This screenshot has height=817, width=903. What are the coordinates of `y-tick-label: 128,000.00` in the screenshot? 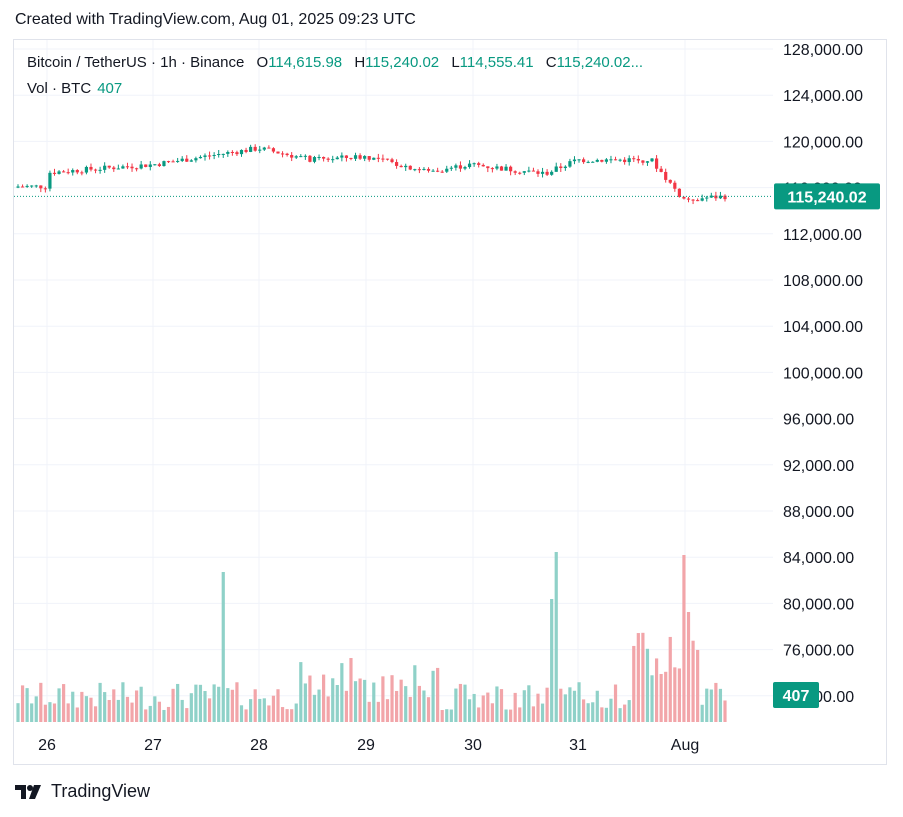 It's located at (823, 50).